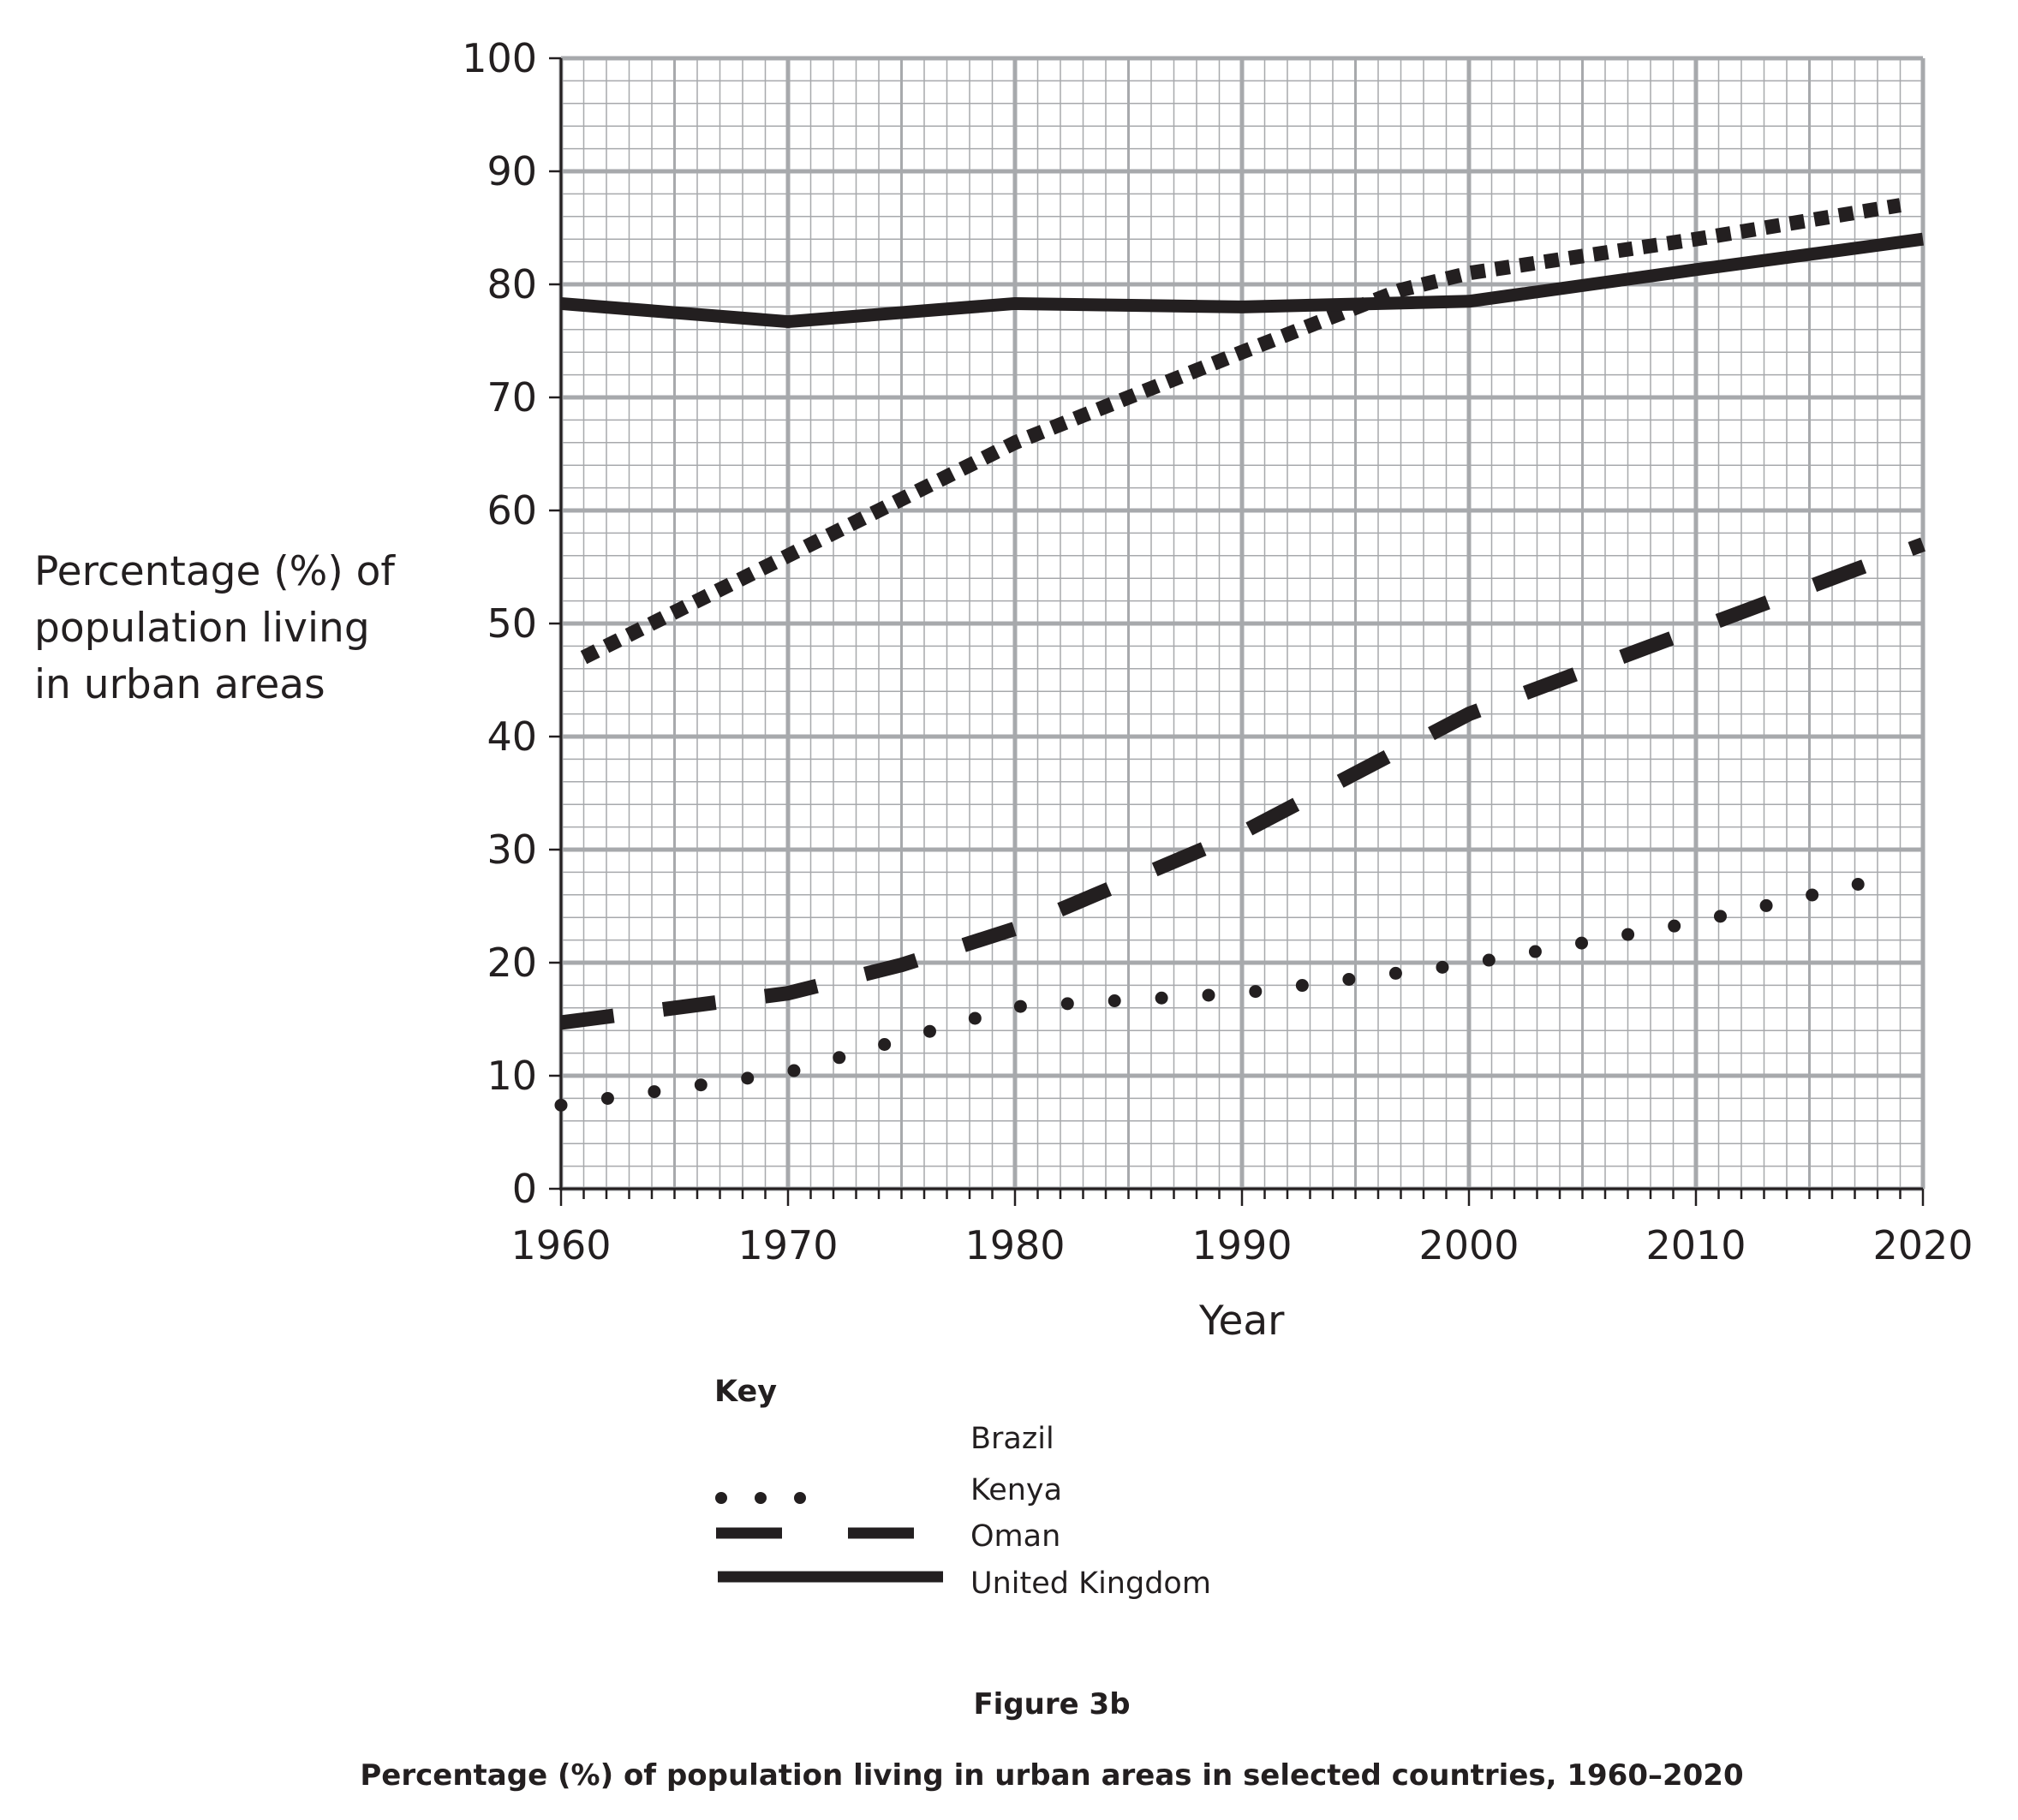  I want to click on legend-label-brazil: Brazil, so click(1012, 1439).